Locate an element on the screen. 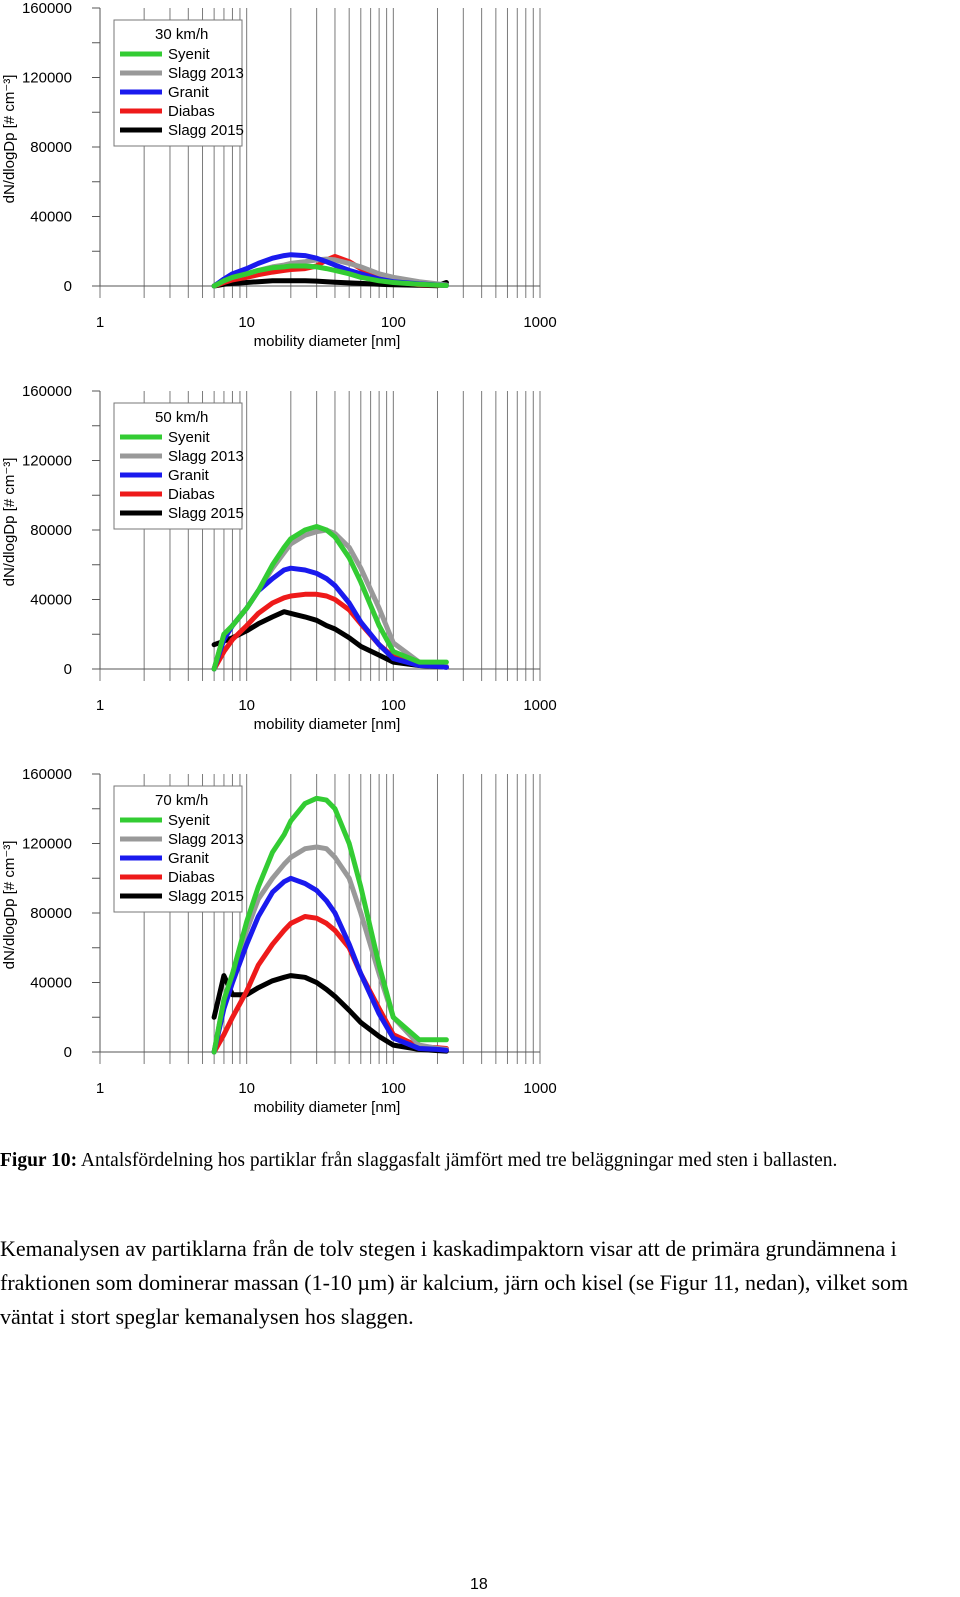 The width and height of the screenshot is (960, 1597). page-number: 18 is located at coordinates (479, 1584).